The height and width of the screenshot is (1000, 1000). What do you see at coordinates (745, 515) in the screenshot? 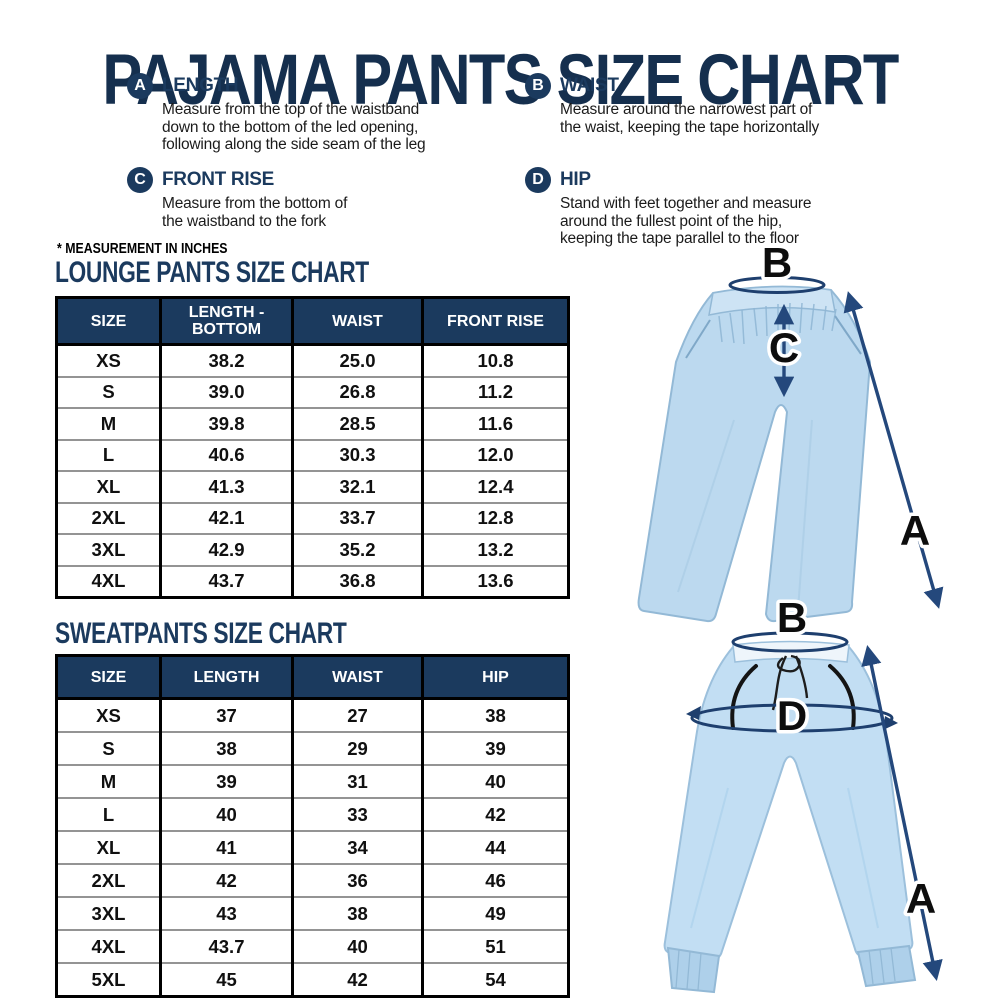
I see `leg-creases` at bounding box center [745, 515].